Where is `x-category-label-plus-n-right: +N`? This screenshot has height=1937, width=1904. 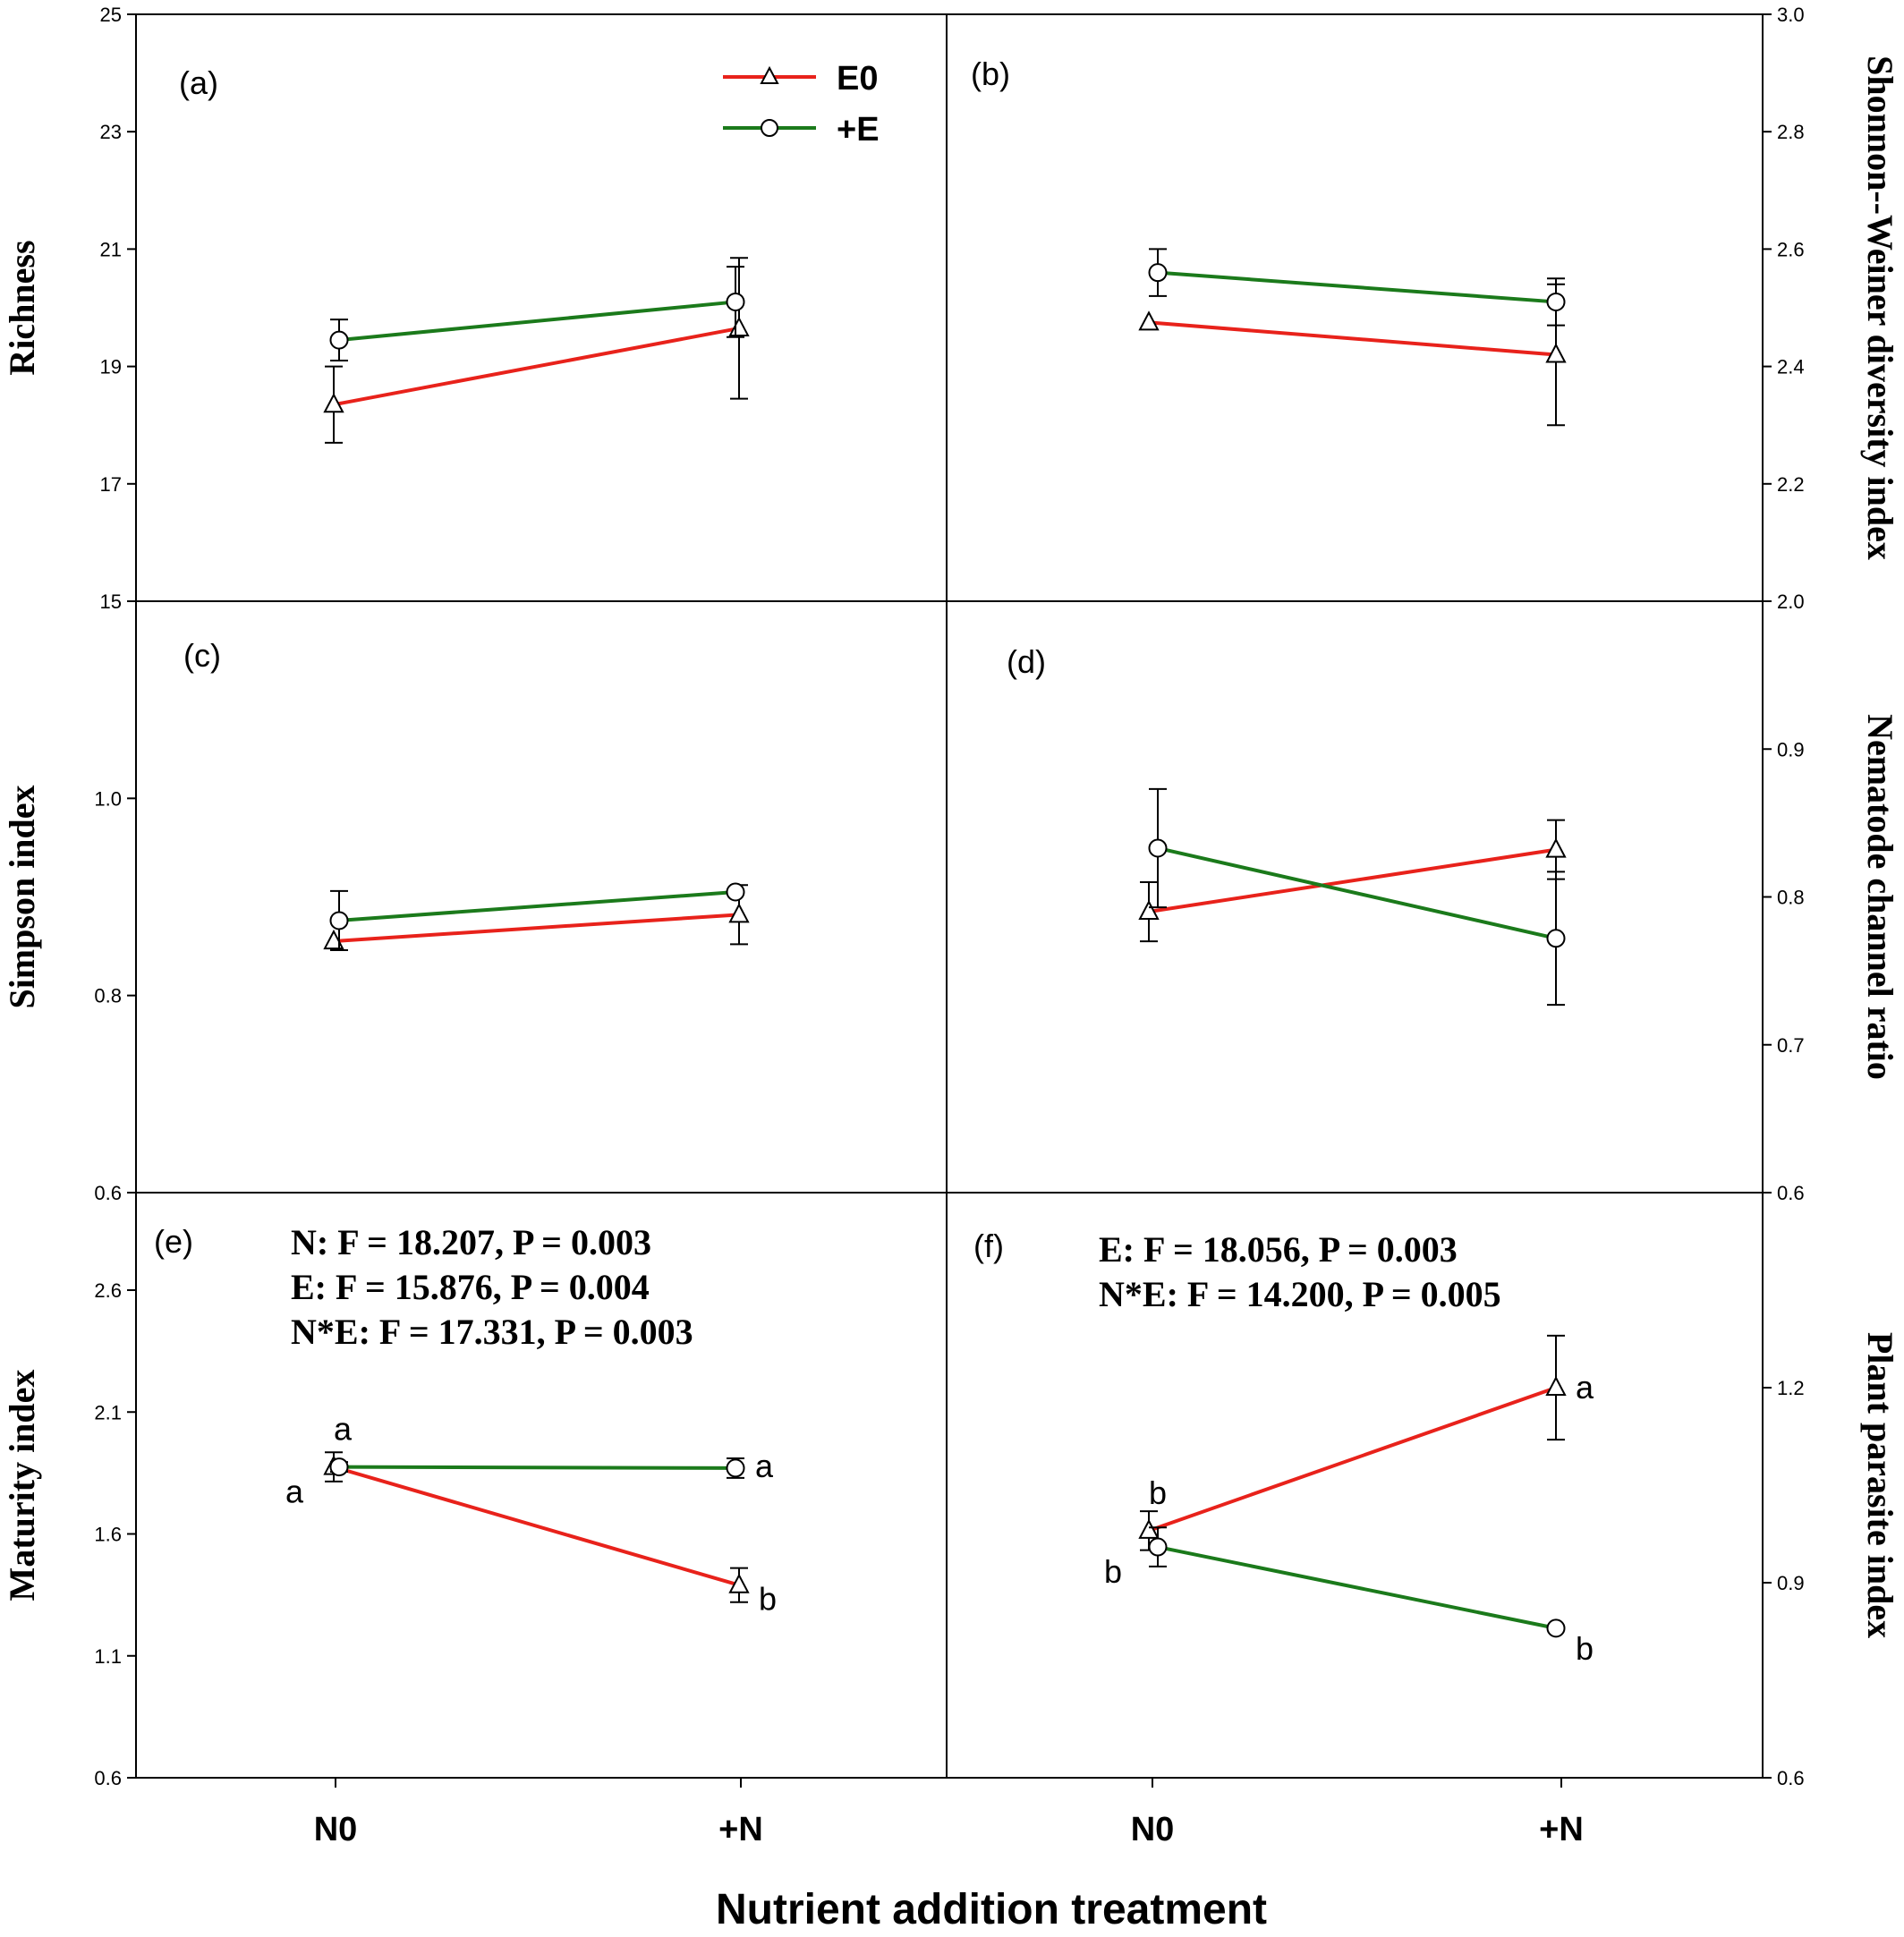 x-category-label-plus-n-right: +N is located at coordinates (1561, 1830).